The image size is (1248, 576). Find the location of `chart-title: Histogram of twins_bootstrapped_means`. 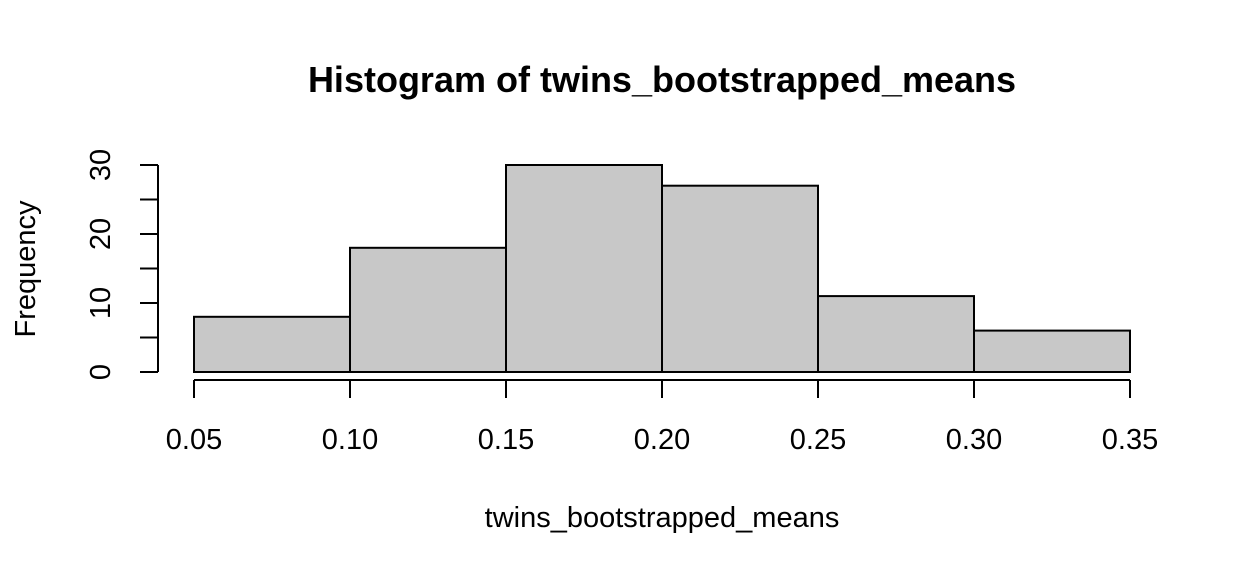

chart-title: Histogram of twins_bootstrapped_means is located at coordinates (662, 79).